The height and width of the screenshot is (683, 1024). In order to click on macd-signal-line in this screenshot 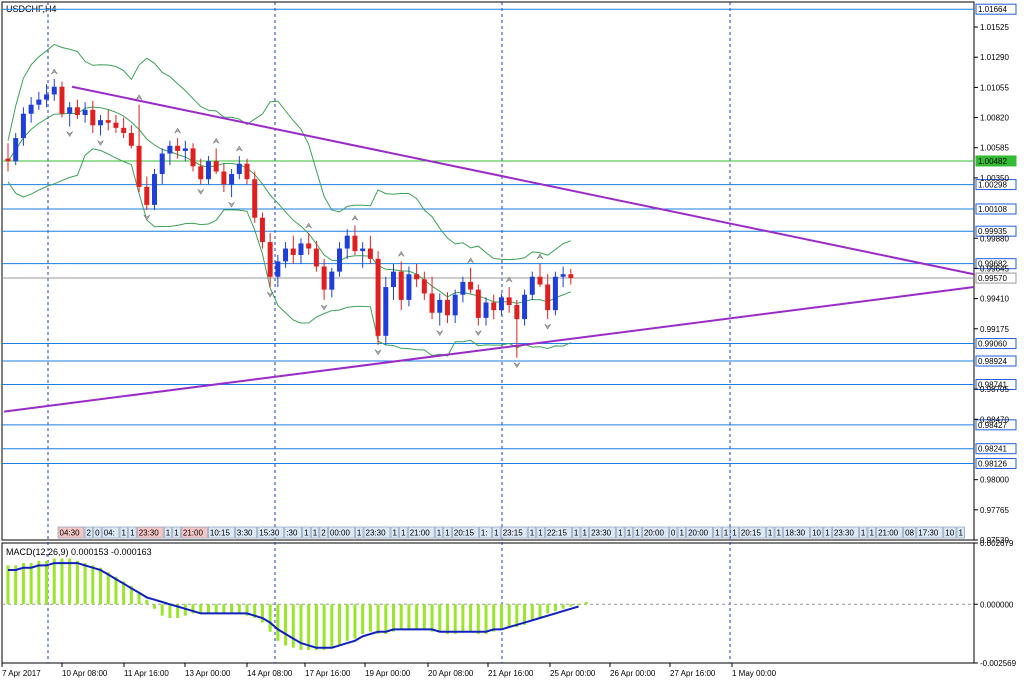, I will do `click(293, 605)`.